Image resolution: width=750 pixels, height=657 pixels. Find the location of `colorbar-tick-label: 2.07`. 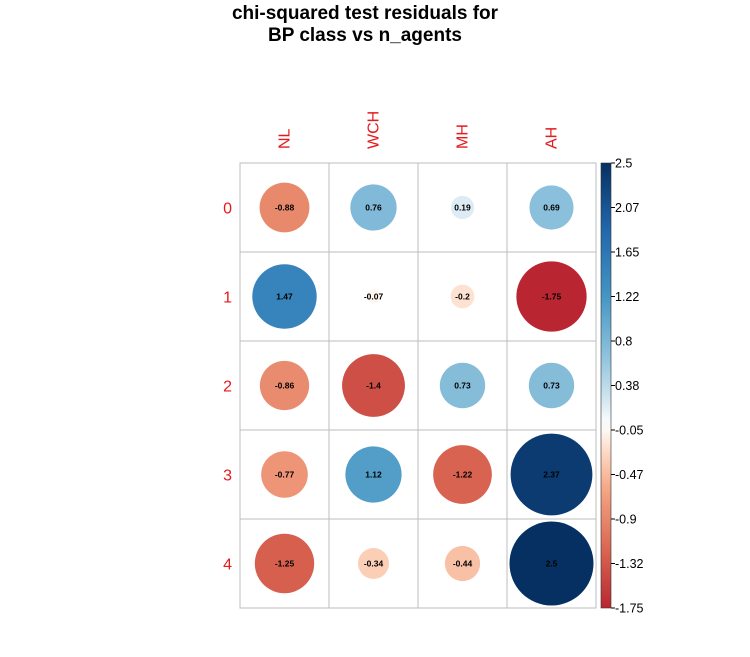

colorbar-tick-label: 2.07 is located at coordinates (627, 208).